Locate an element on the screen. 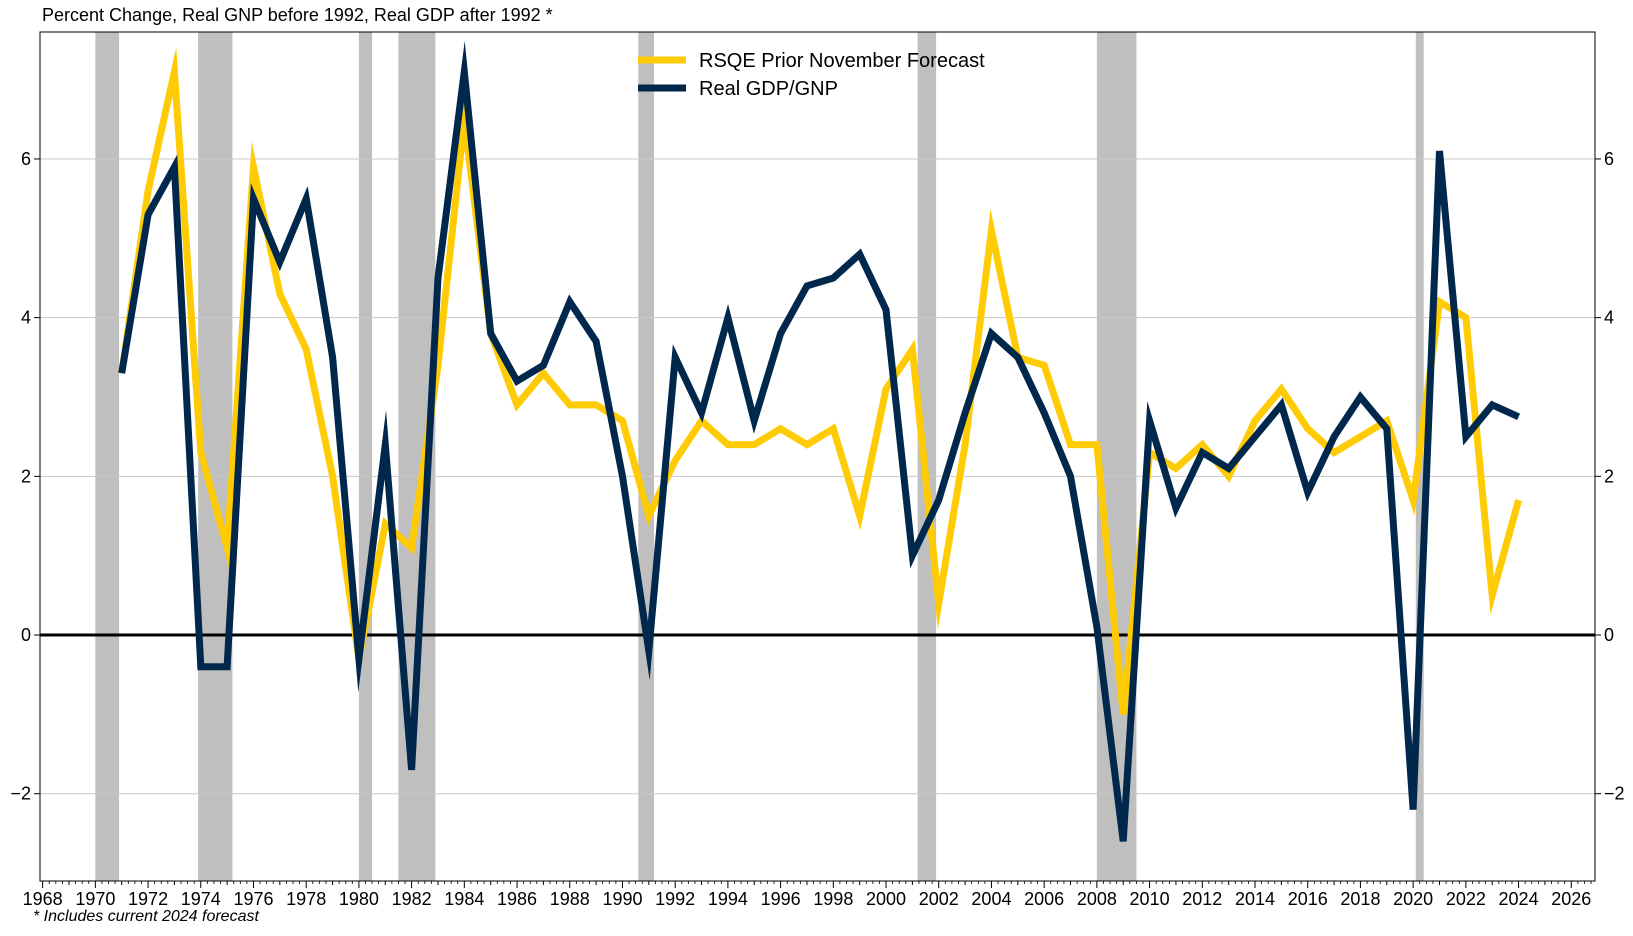 The image size is (1633, 936). x-tick-label: 1980 is located at coordinates (359, 899).